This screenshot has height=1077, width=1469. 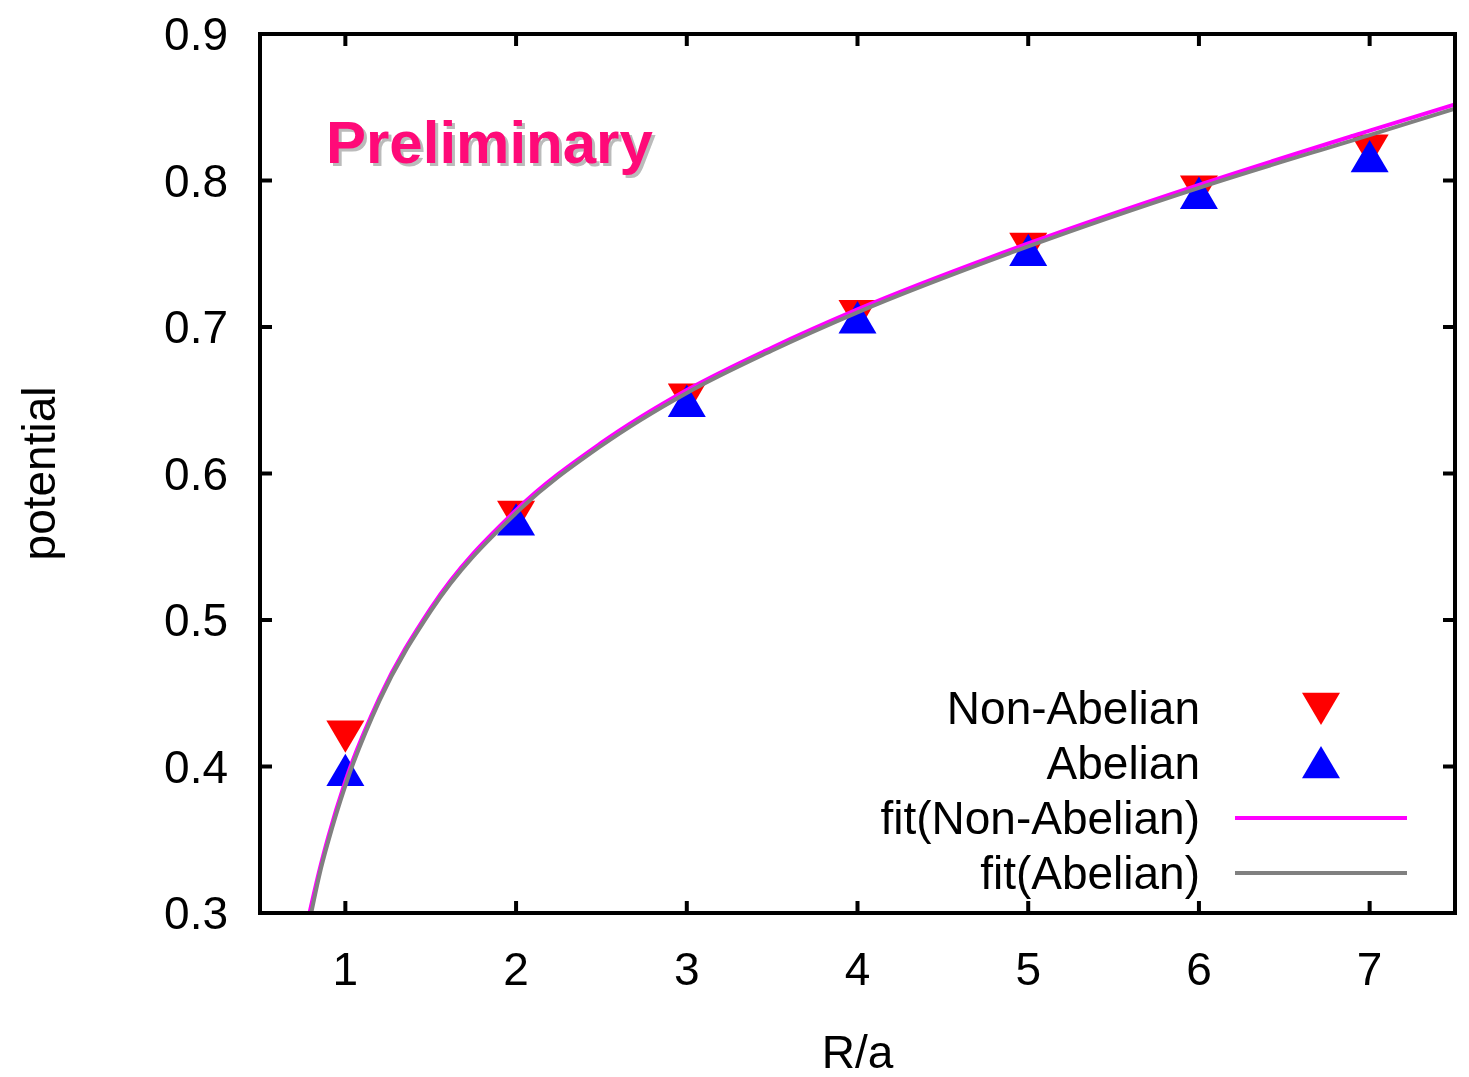 What do you see at coordinates (857, 969) in the screenshot?
I see `x-tick-label: 4` at bounding box center [857, 969].